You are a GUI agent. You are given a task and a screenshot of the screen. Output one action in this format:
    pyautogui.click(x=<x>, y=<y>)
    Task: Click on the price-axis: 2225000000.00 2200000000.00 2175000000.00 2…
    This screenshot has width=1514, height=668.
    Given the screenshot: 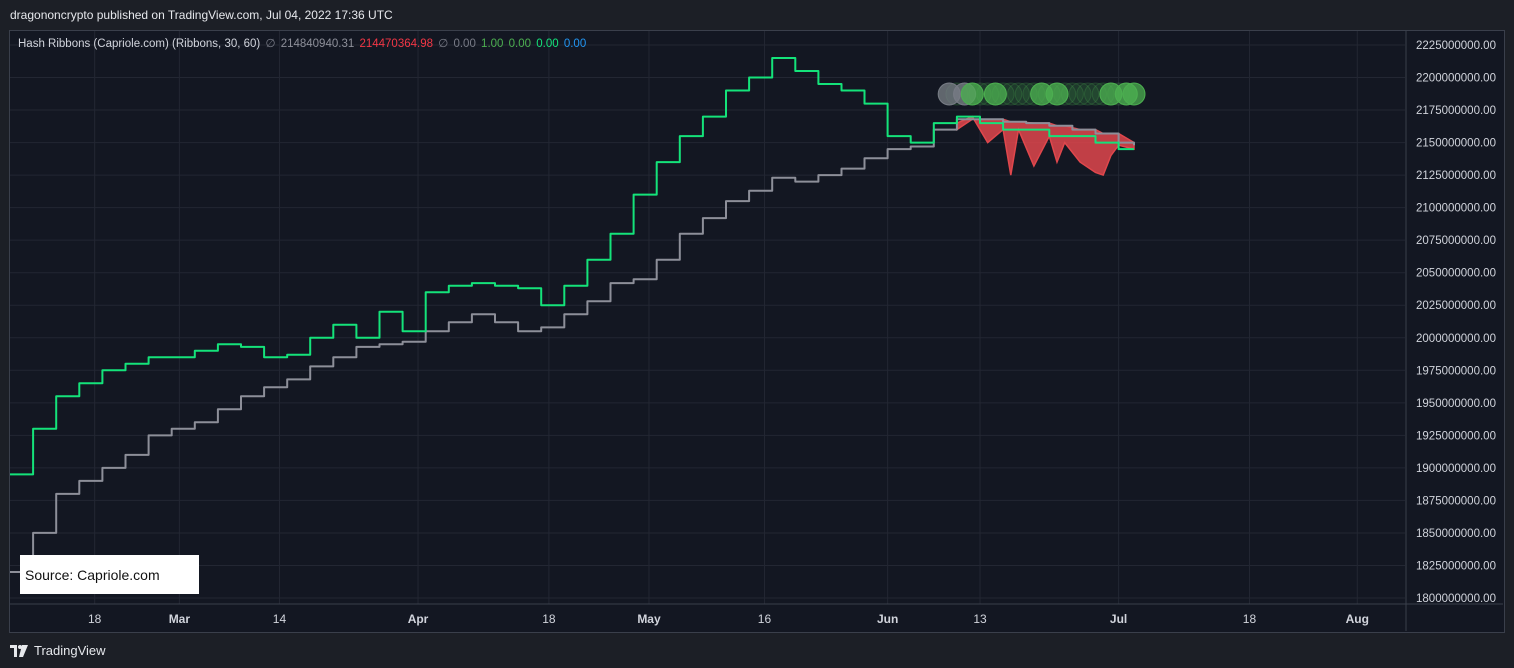 What is the action you would take?
    pyautogui.click(x=1450, y=331)
    